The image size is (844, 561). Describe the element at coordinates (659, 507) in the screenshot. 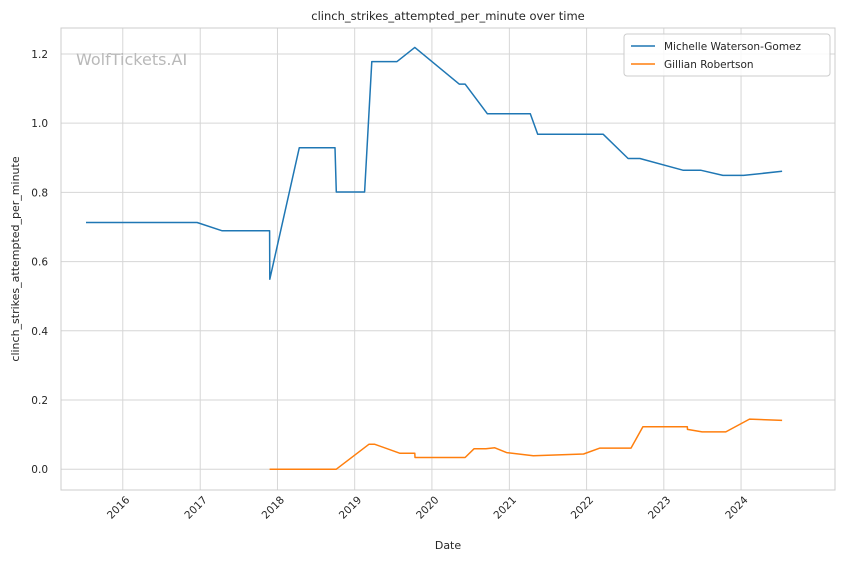

I see `x-tick-label: 2023` at that location.